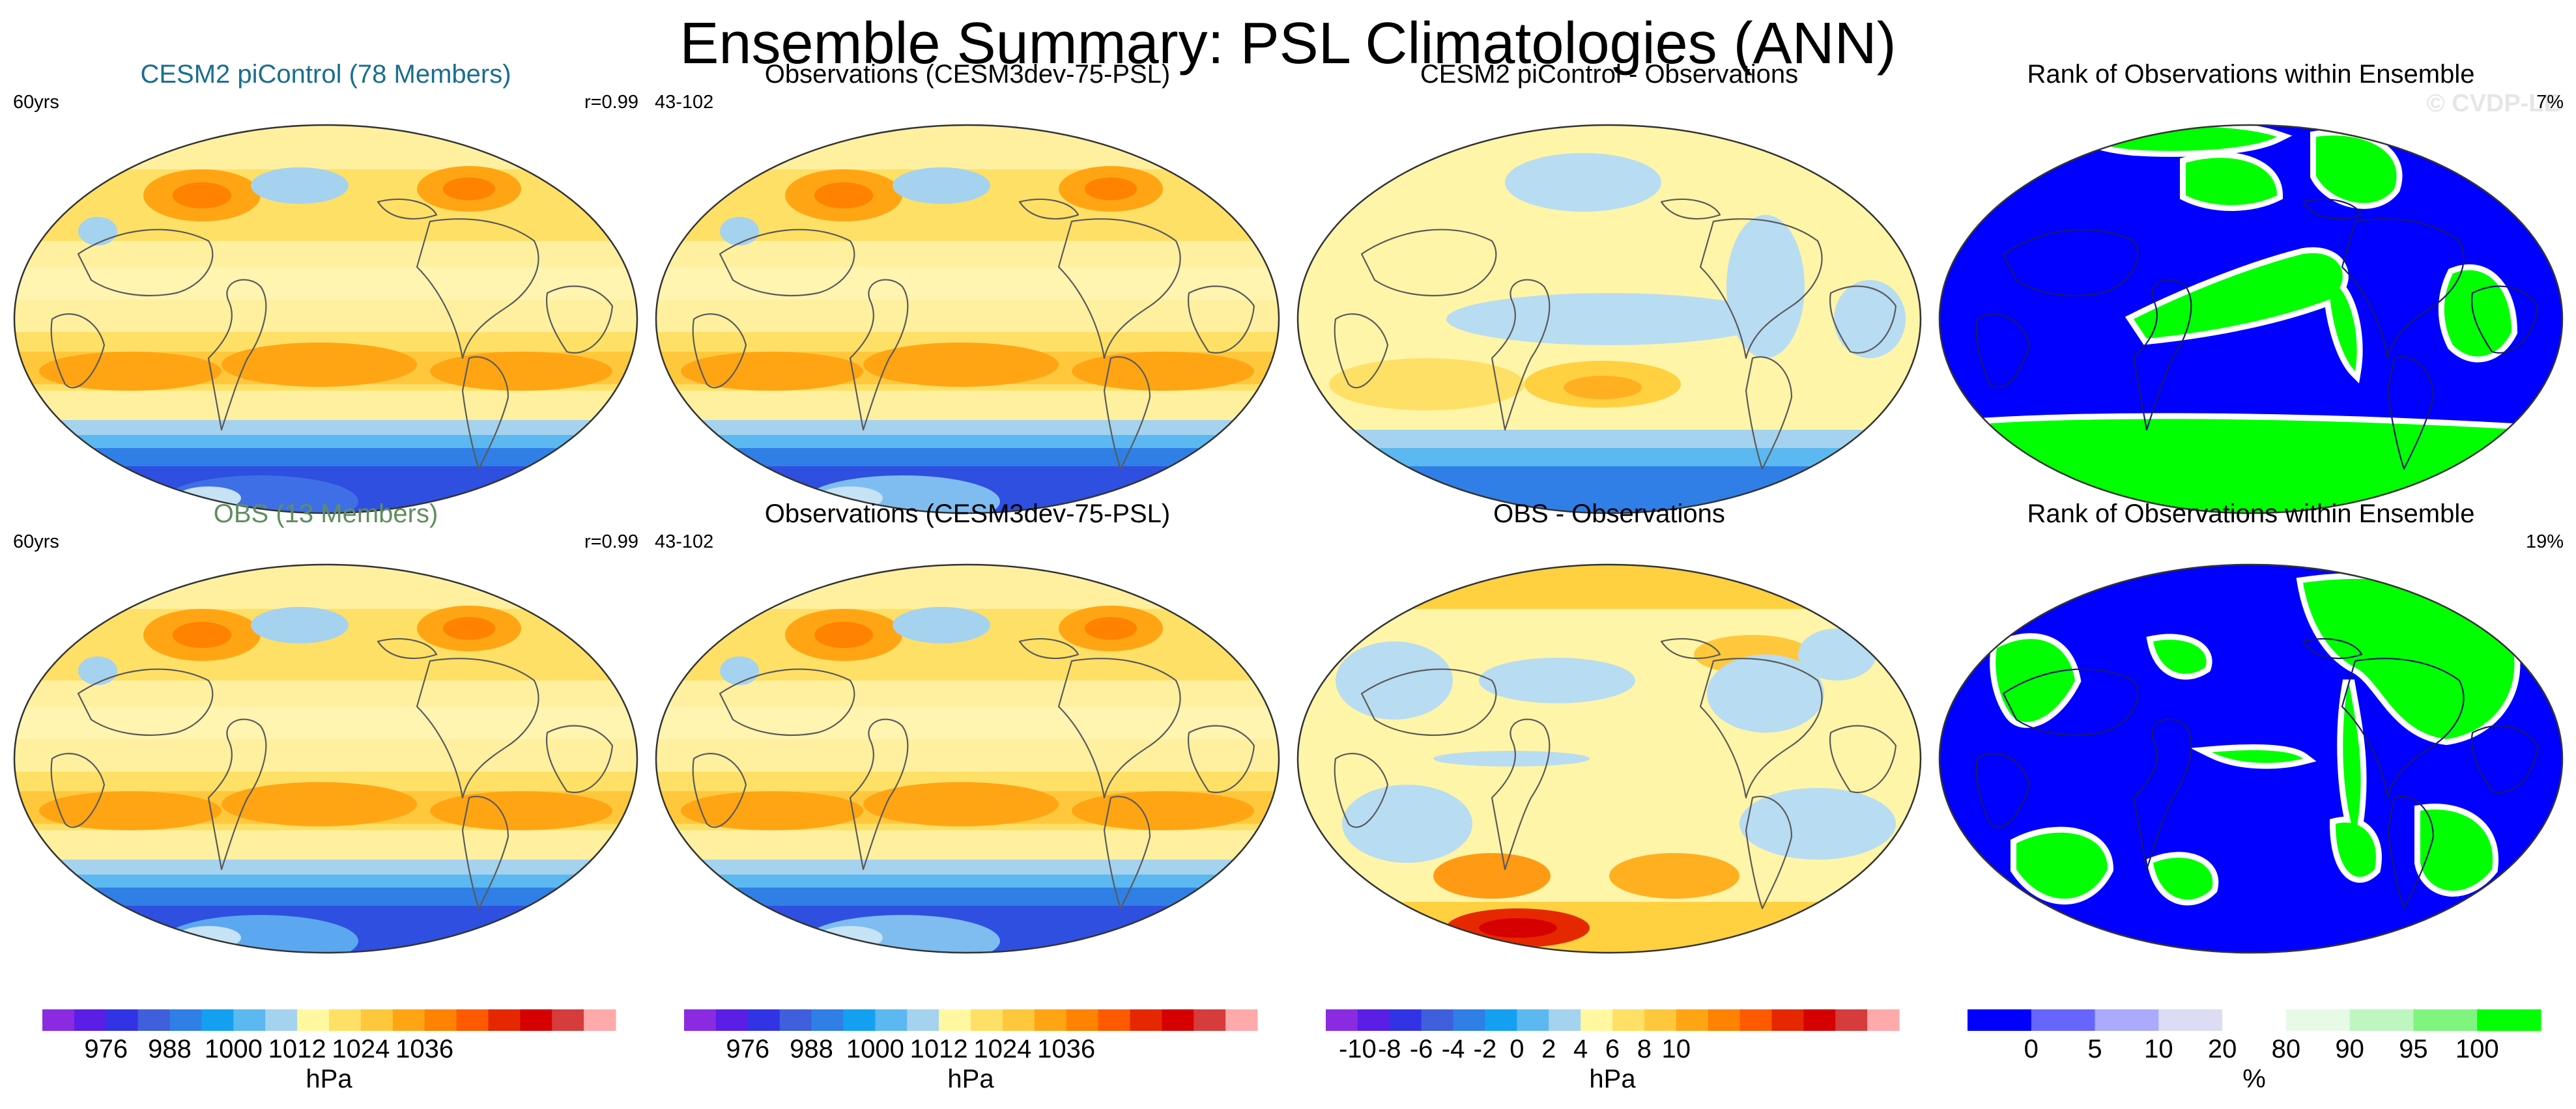  I want to click on panel-title-0: CESM2 piControl (78 Members), so click(325, 74).